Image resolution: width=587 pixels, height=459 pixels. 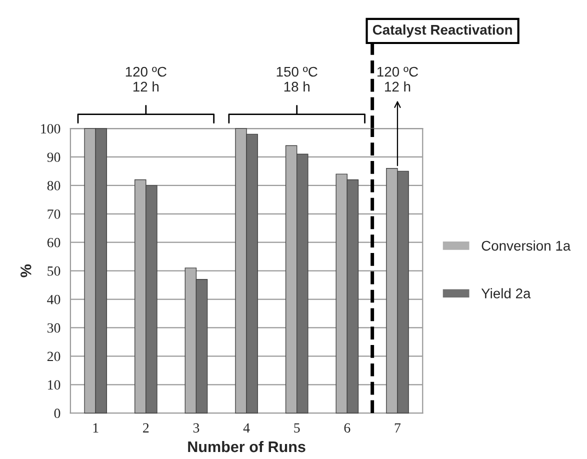 What do you see at coordinates (247, 446) in the screenshot?
I see `x-axis-title: Number of Runs` at bounding box center [247, 446].